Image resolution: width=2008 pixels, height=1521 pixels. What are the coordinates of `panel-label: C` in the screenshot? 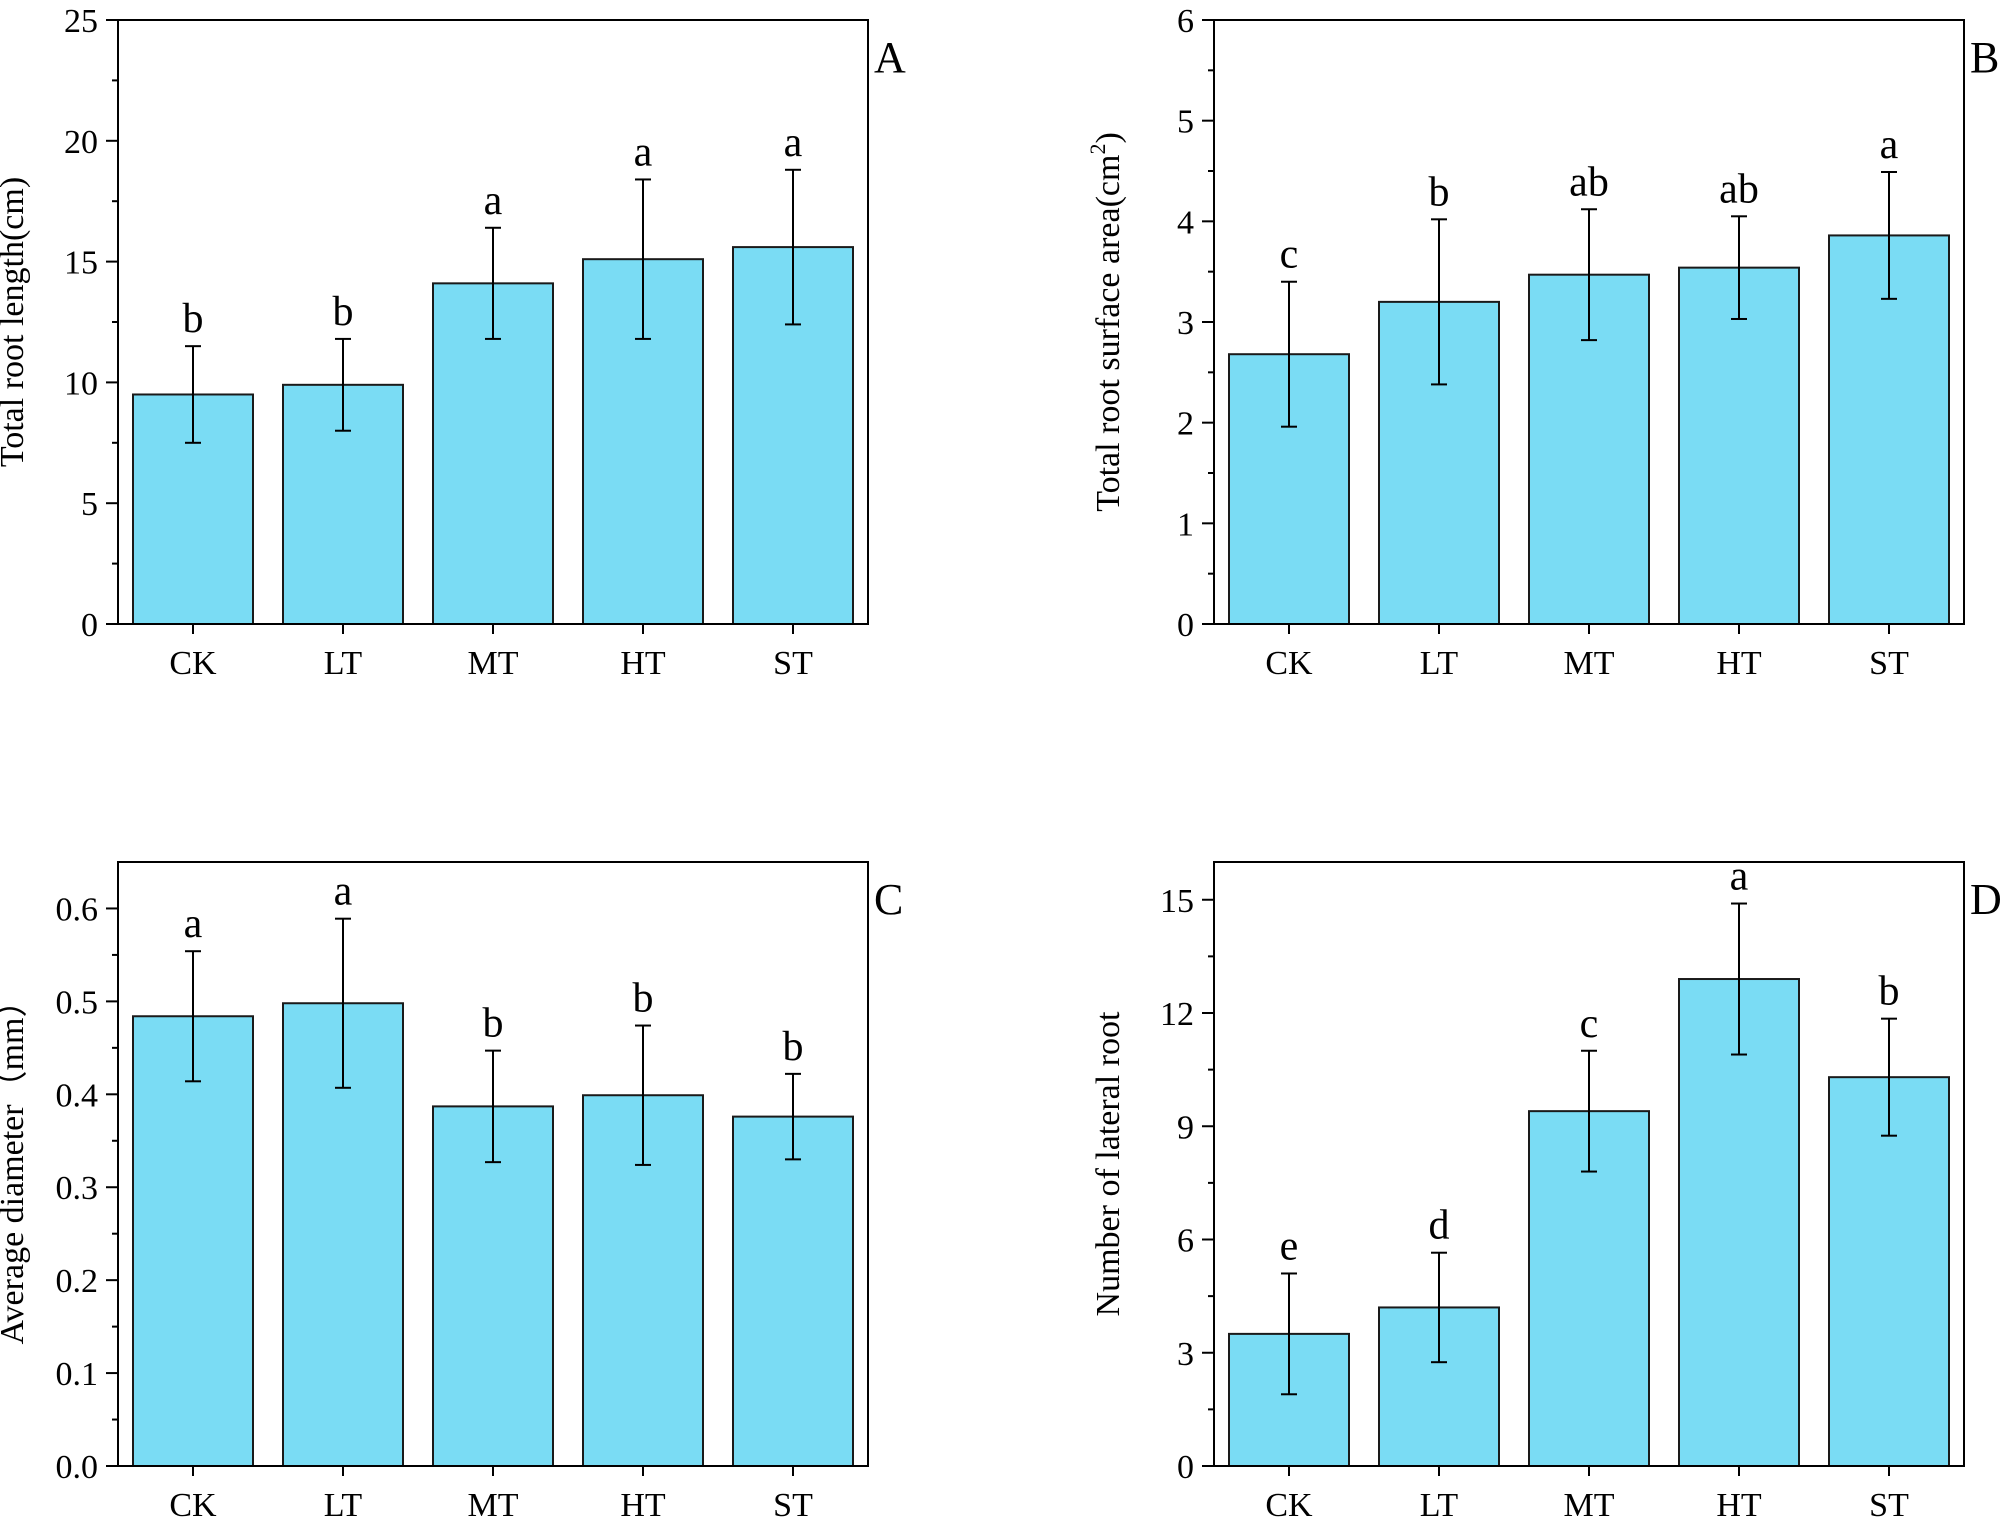 It's located at (888, 899).